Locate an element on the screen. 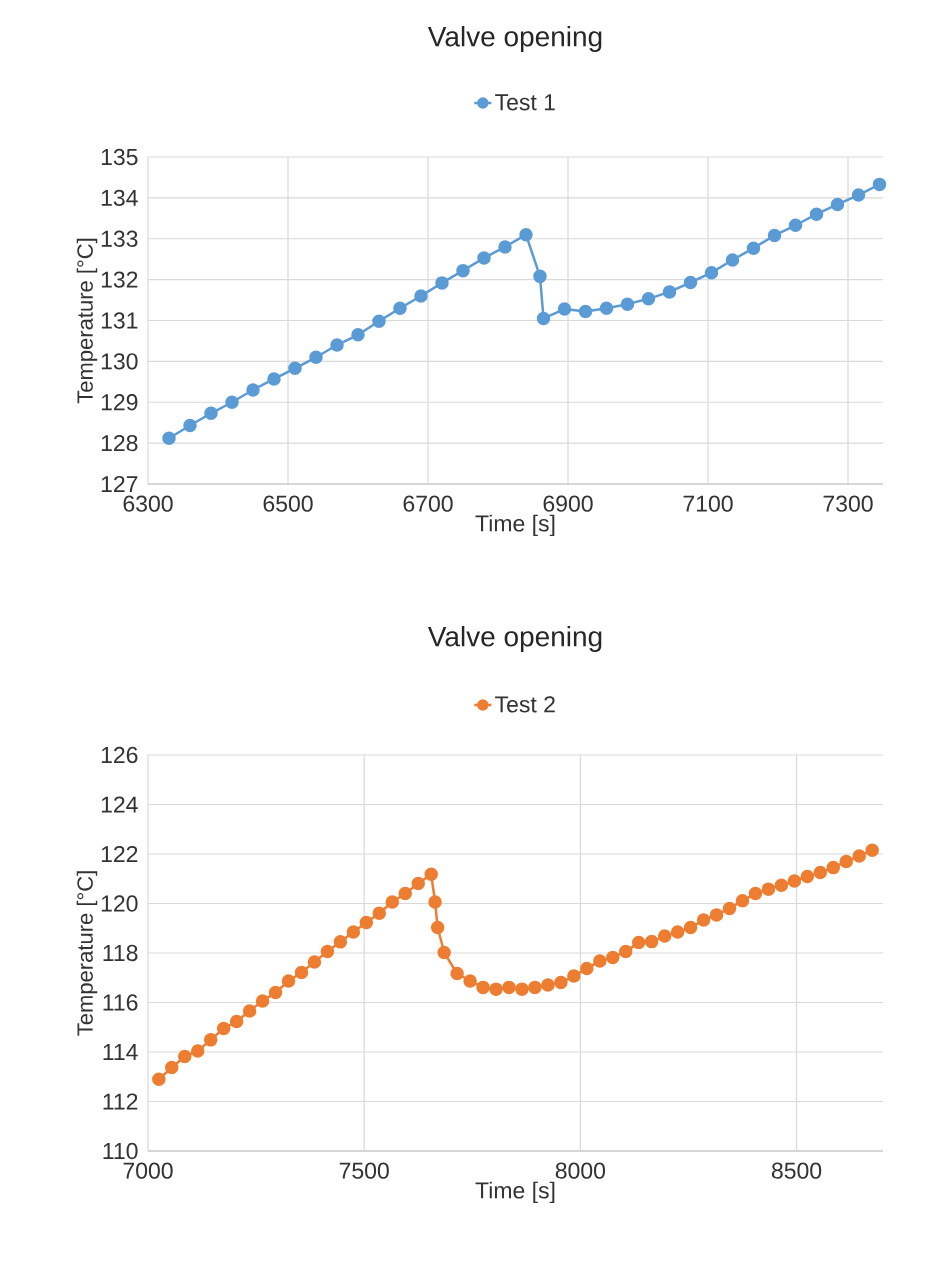  y-tick-label: 112 is located at coordinates (120, 1101).